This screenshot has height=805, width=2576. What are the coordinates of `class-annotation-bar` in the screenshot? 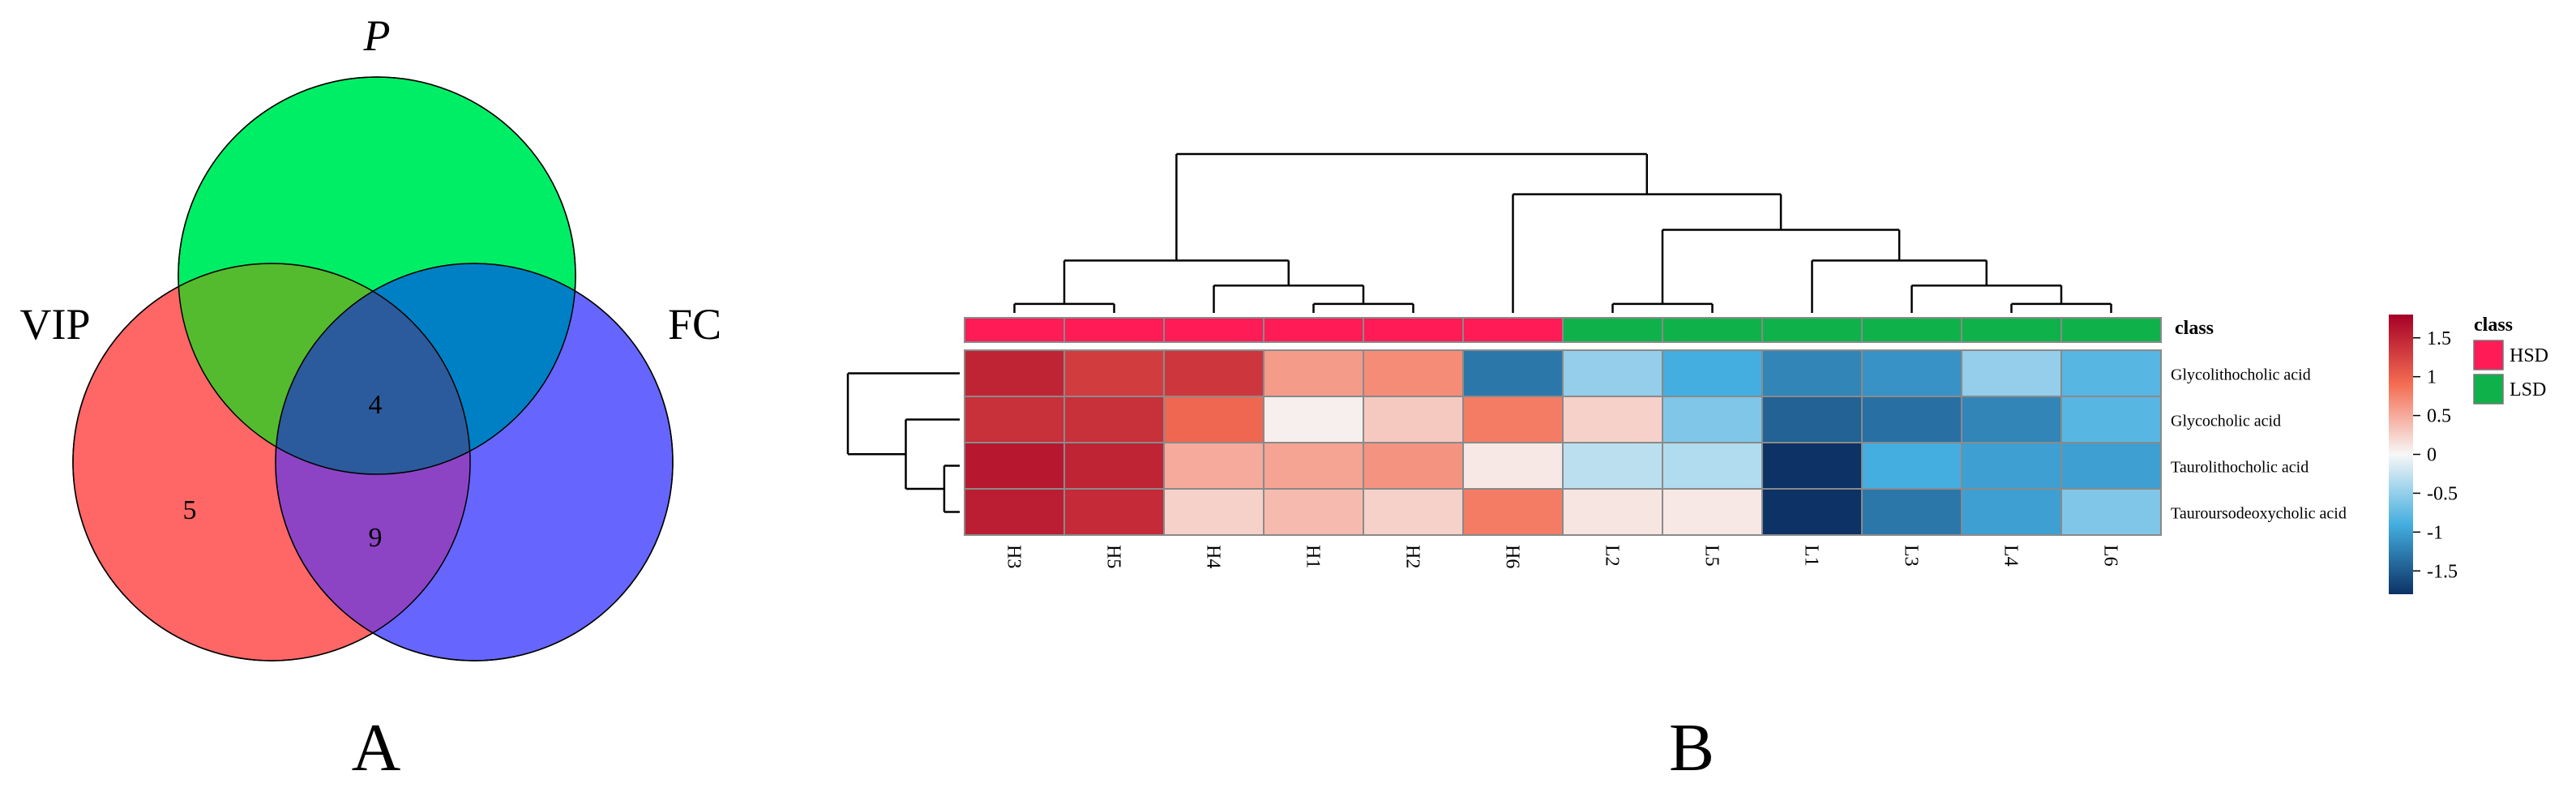 It's located at (1563, 330).